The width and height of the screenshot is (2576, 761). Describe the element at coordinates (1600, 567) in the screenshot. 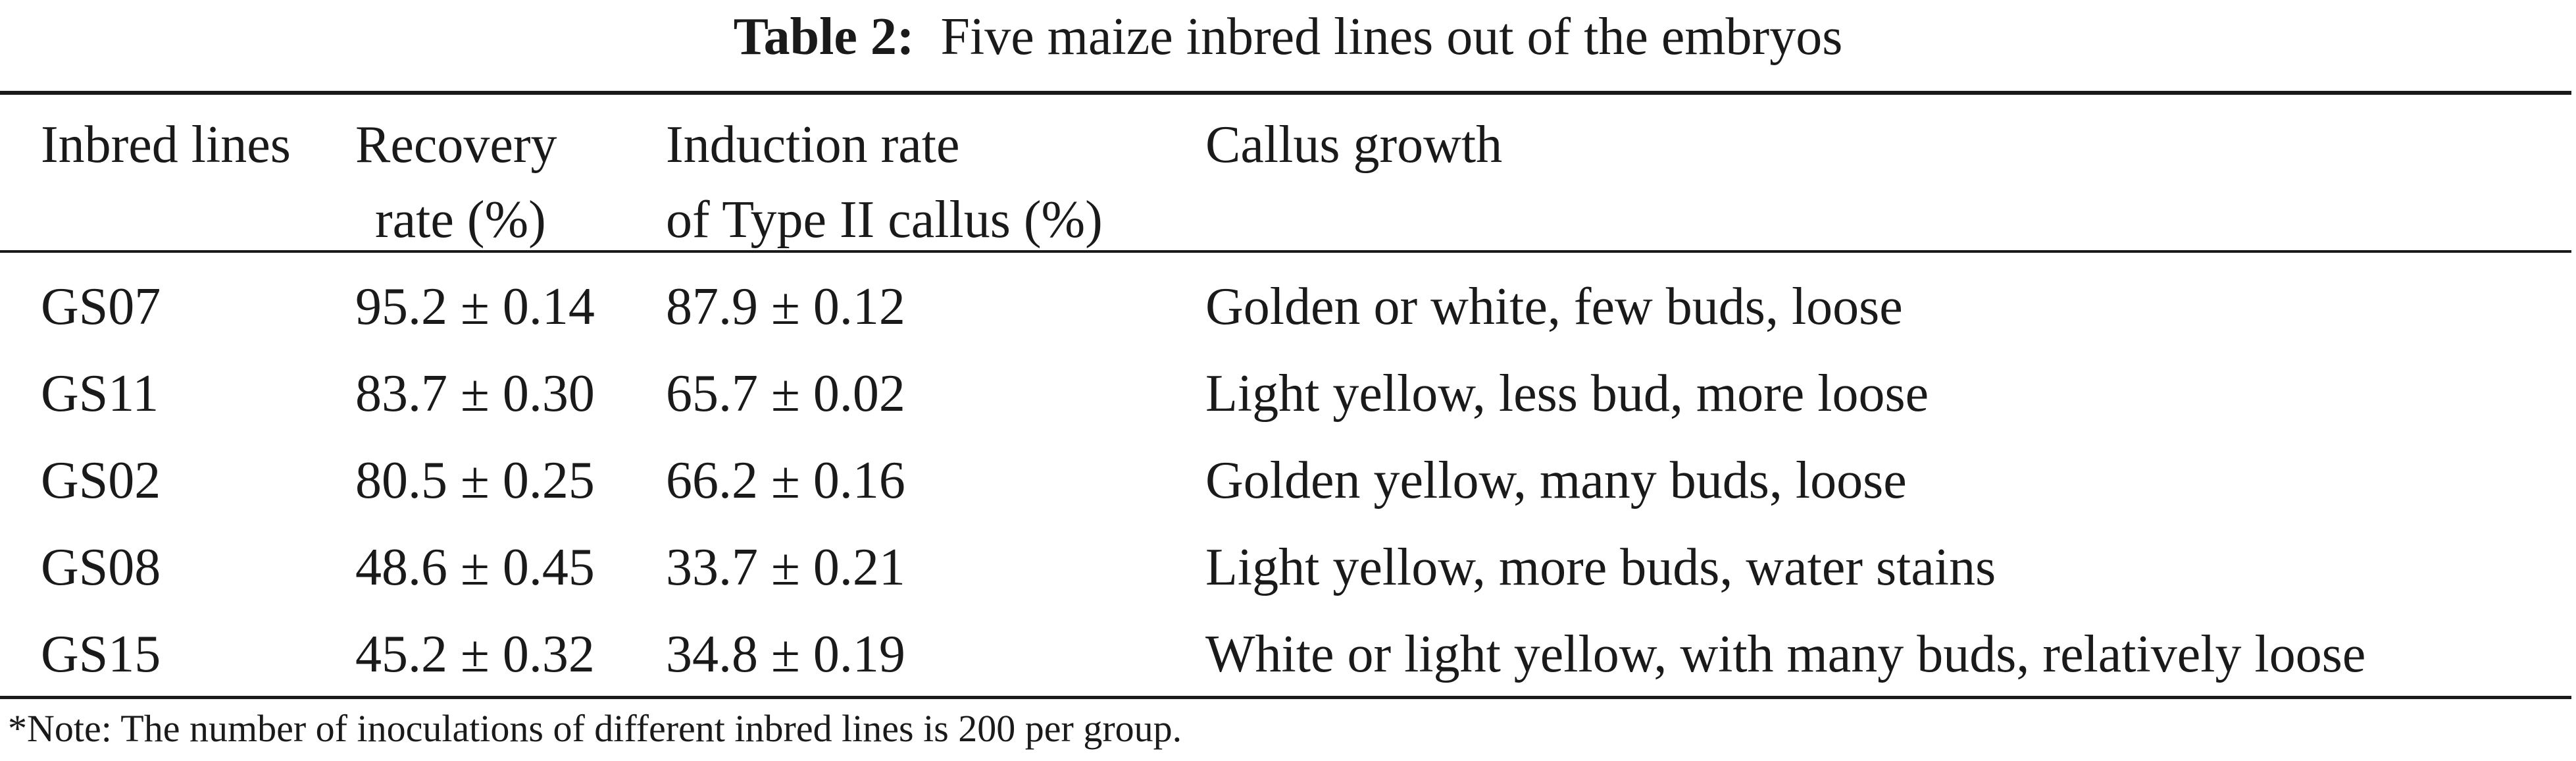

I see `table-row-growth: Light yellow, more buds, water stains` at that location.